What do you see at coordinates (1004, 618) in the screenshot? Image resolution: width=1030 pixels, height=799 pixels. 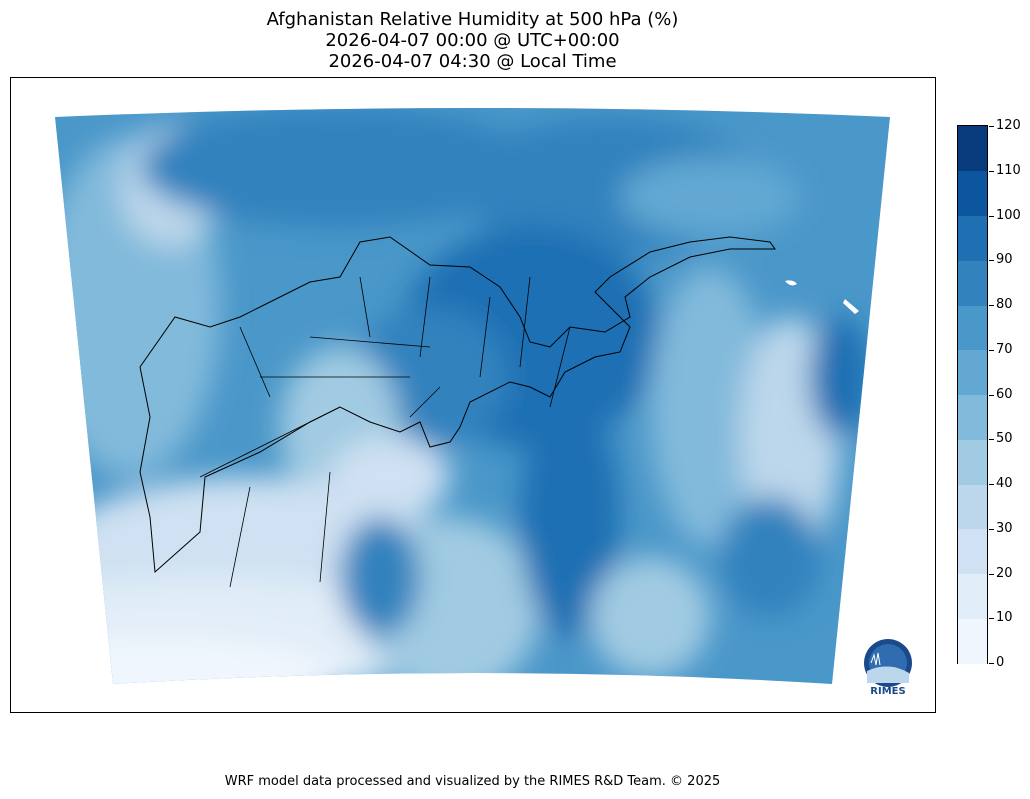 I see `colorbar-tick-label: 10` at bounding box center [1004, 618].